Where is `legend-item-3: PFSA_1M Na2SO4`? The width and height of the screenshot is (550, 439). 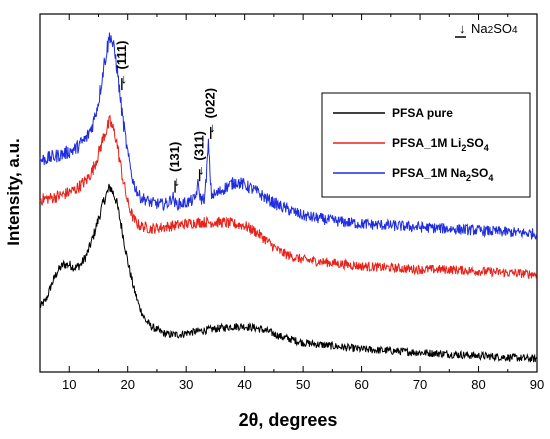
legend-item-3: PFSA_1M Na2SO4 is located at coordinates (413, 174).